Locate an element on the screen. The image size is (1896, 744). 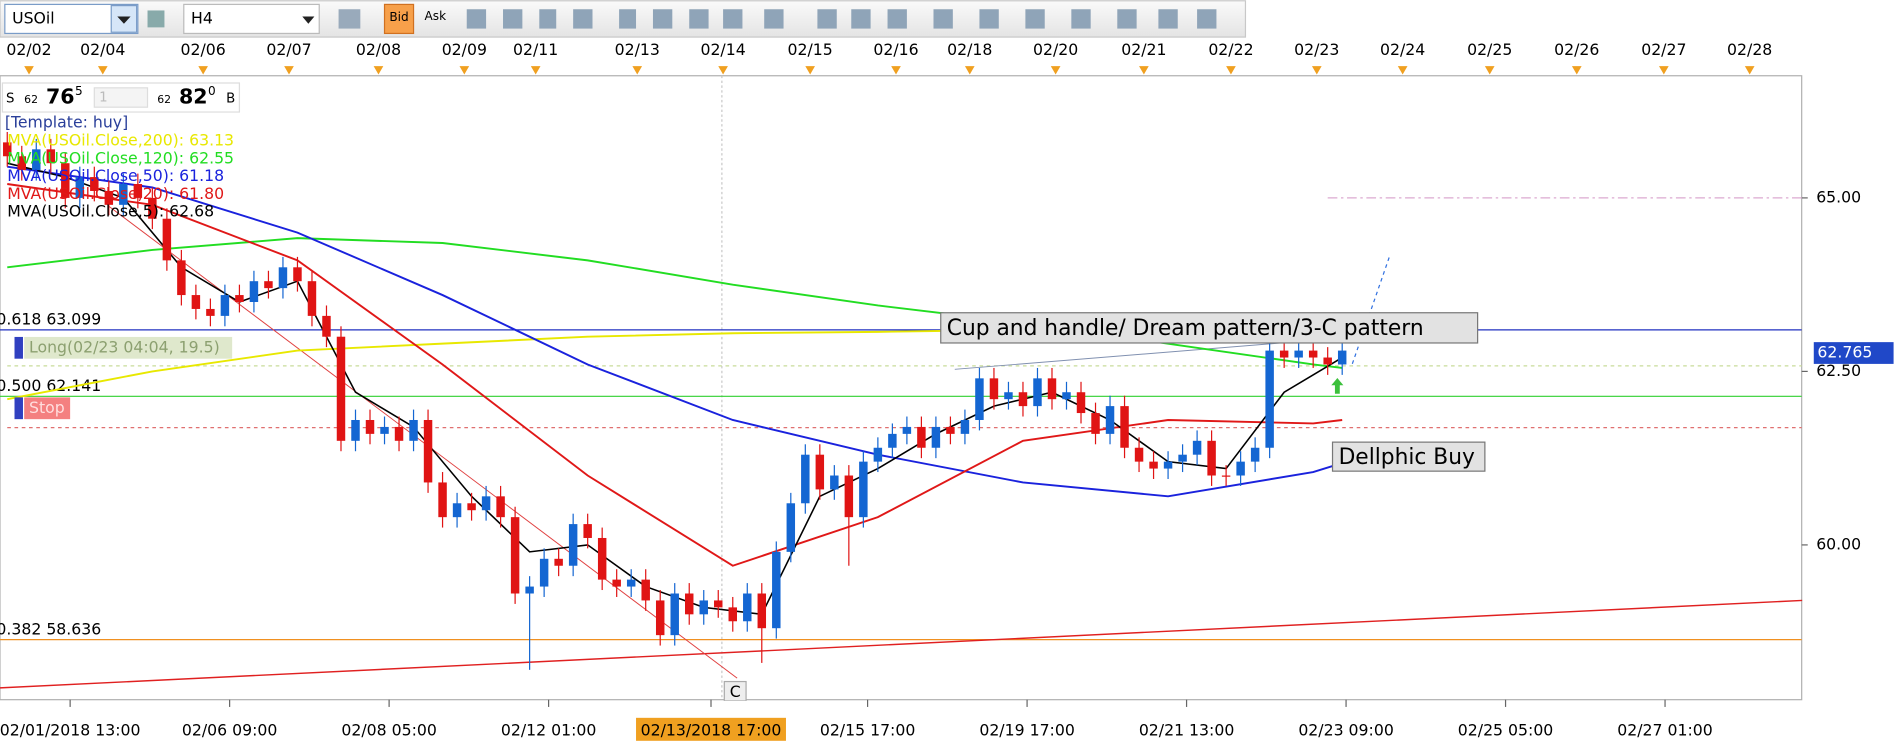
sell-big: 76 is located at coordinates (60, 97).